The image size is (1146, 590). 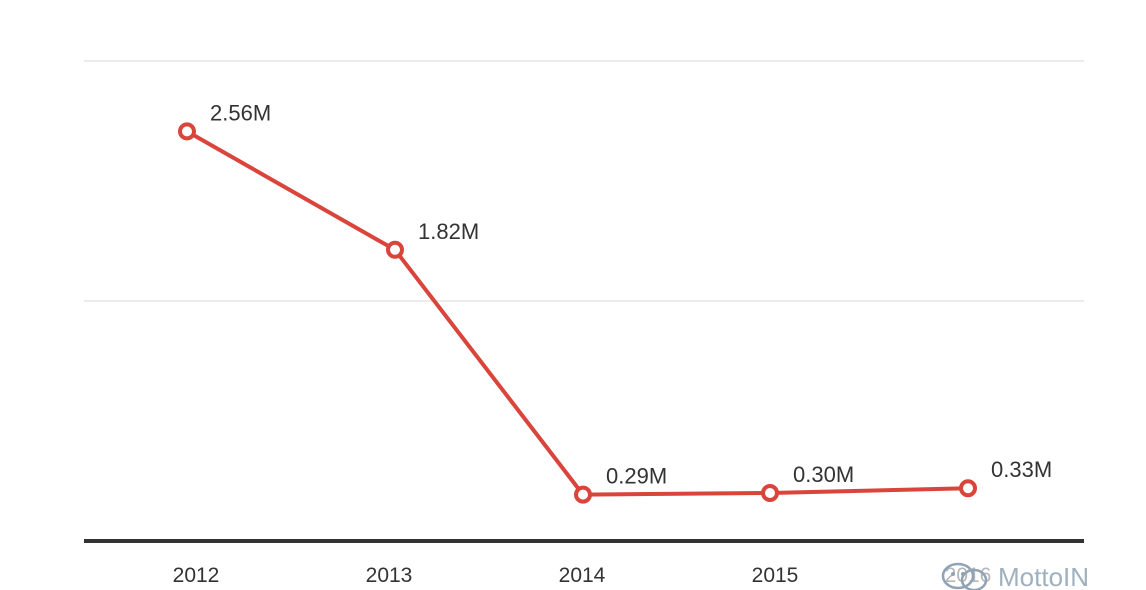 What do you see at coordinates (395, 249) in the screenshot?
I see `data-point-2013` at bounding box center [395, 249].